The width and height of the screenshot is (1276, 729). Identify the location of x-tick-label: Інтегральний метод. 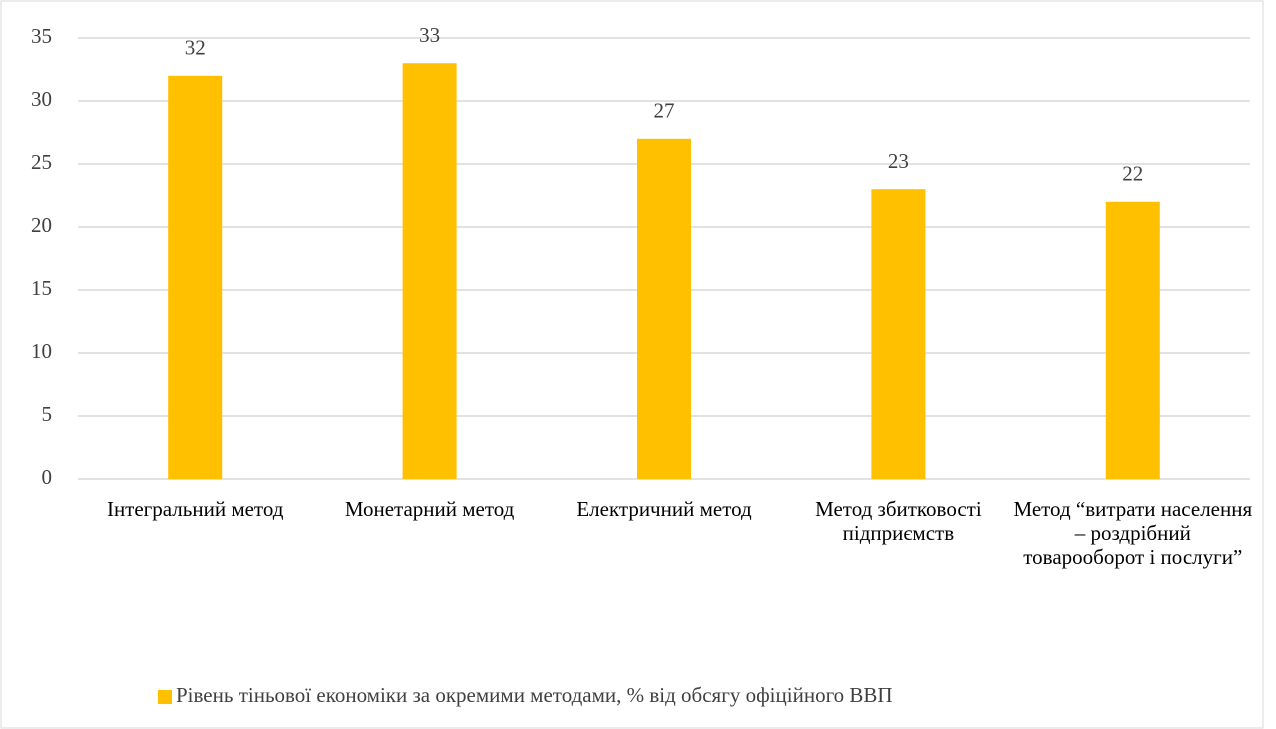
(195, 509).